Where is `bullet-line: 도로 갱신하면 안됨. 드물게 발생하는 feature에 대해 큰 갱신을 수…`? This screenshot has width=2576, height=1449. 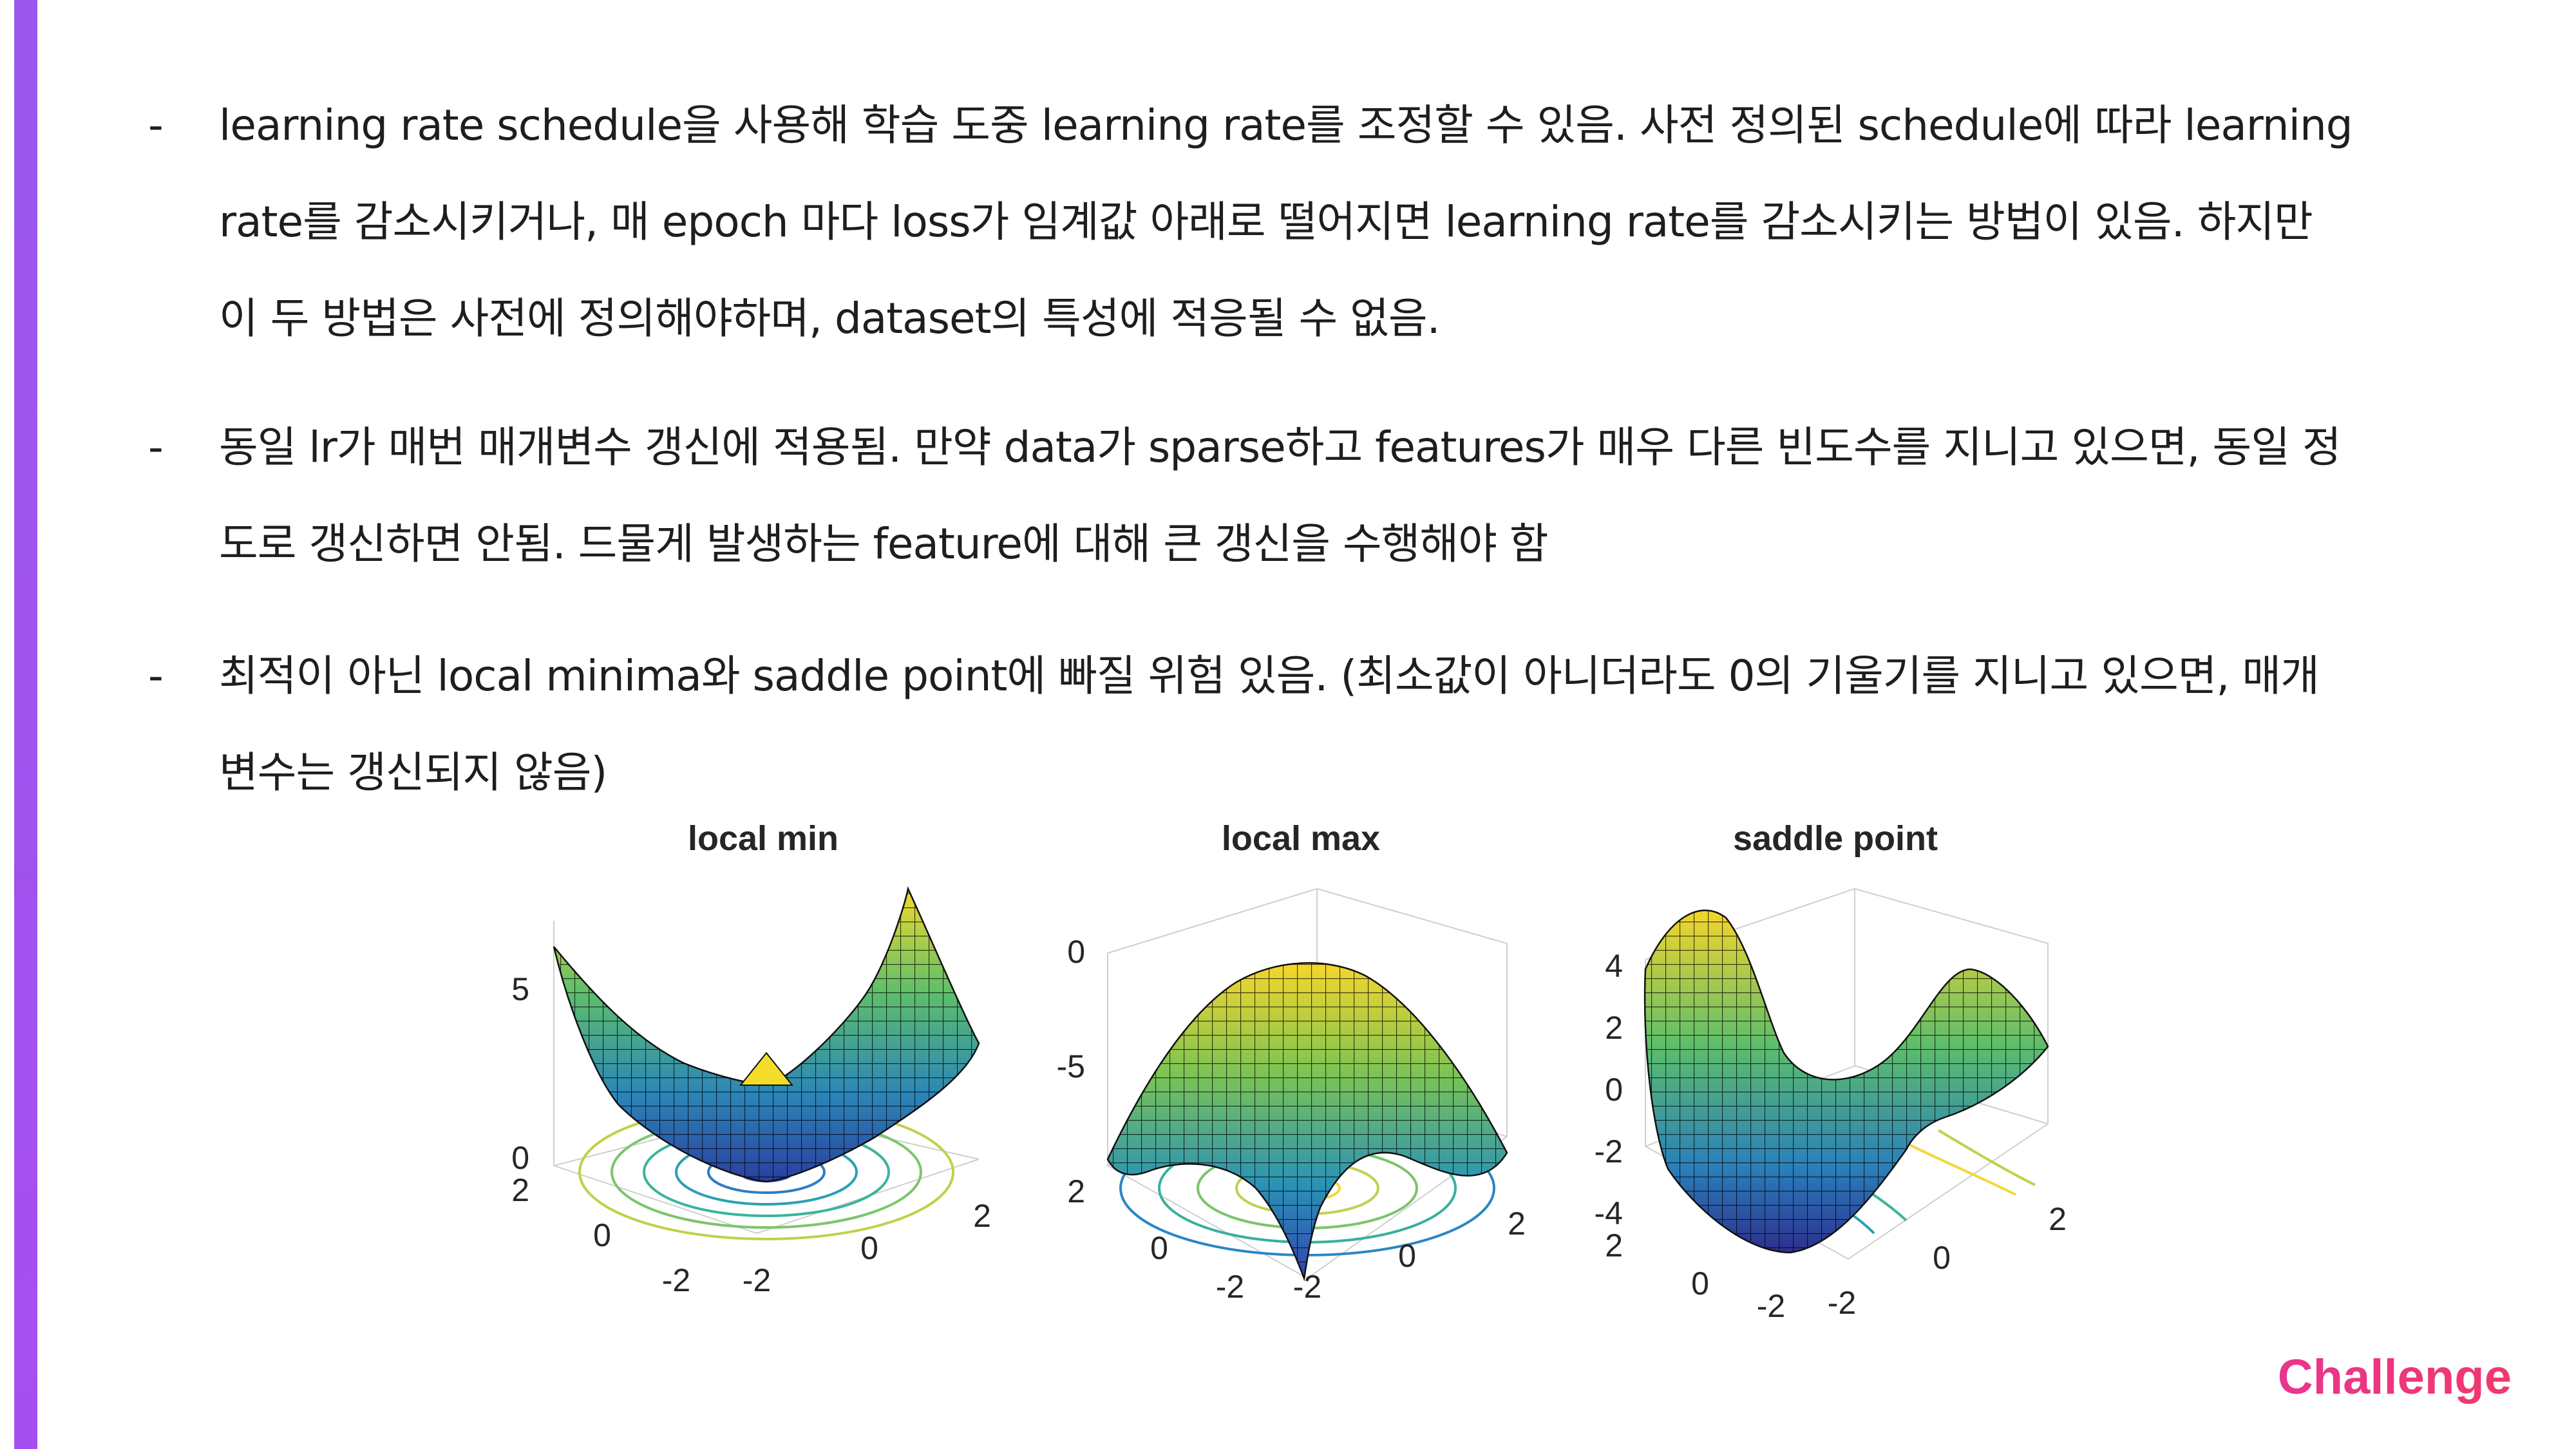
bullet-line: 도로 갱신하면 안됨. 드물게 발생하는 feature에 대해 큰 갱신을 수… is located at coordinates (884, 544).